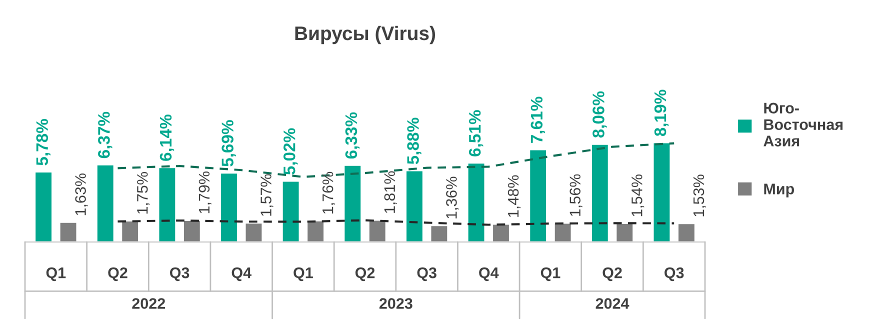 This screenshot has width=871, height=333. Describe the element at coordinates (105, 135) in the screenshot. I see `data-label: 6,37%` at that location.